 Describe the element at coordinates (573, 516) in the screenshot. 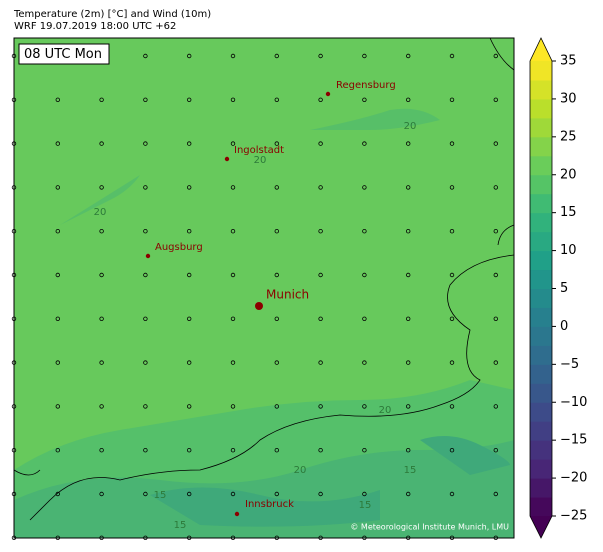

I see `colorbar-tick-label: −25` at that location.